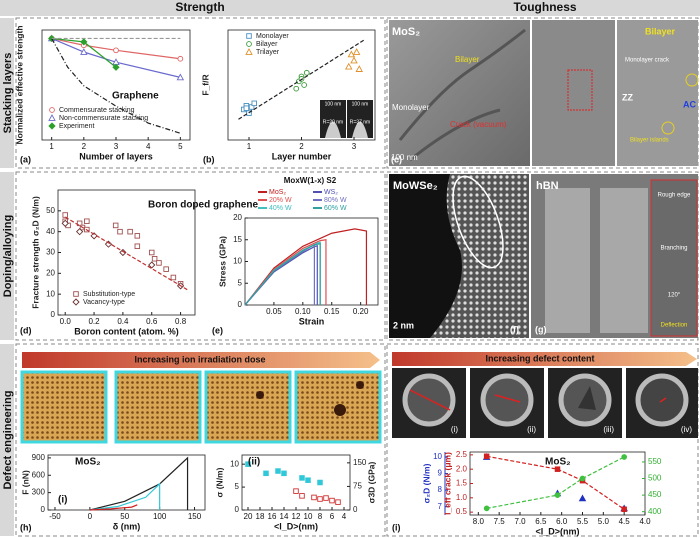 The image size is (700, 538). I want to click on x-tick-label: 100, so click(160, 516).